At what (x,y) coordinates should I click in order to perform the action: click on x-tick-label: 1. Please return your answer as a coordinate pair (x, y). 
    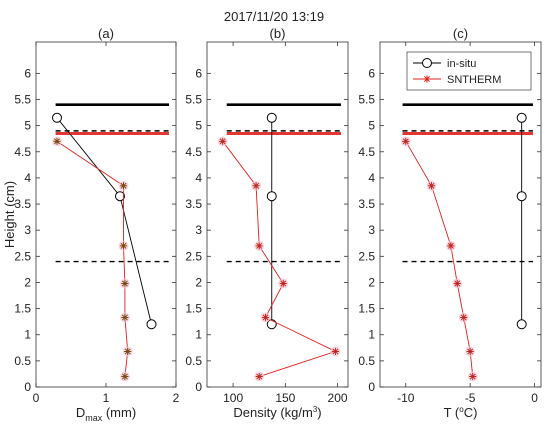
    Looking at the image, I should click on (106, 398).